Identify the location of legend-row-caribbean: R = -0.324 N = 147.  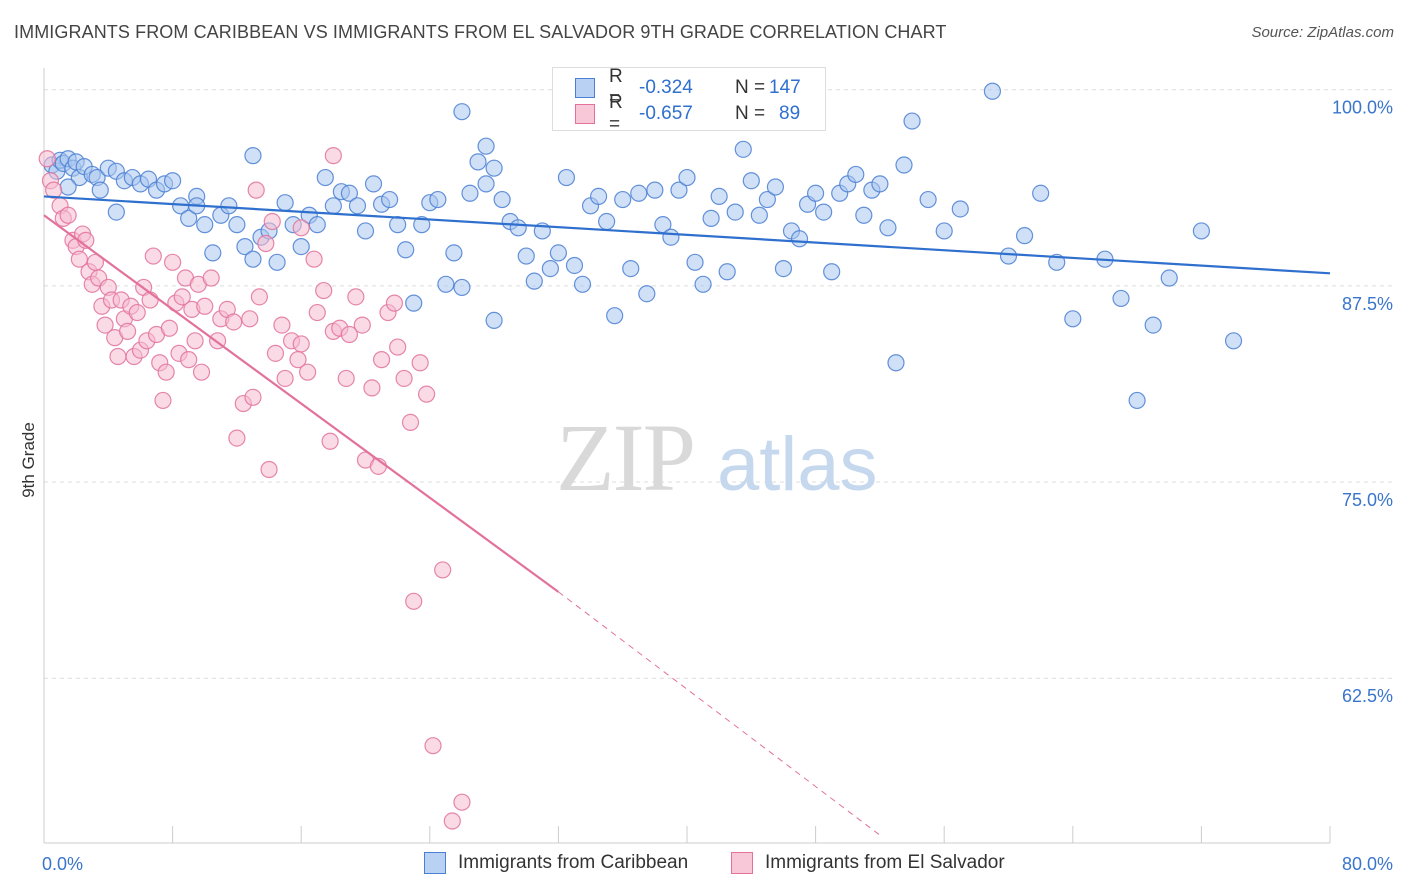
(688, 87).